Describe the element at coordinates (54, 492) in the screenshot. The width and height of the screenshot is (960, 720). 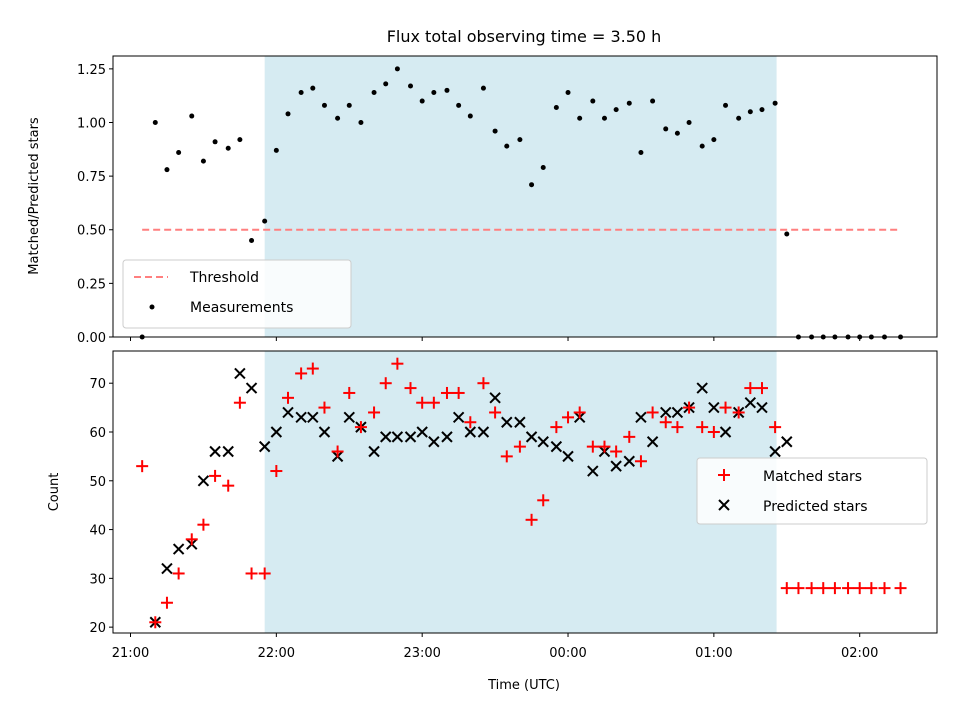
I see `bottom-y-axis-label: Count` at that location.